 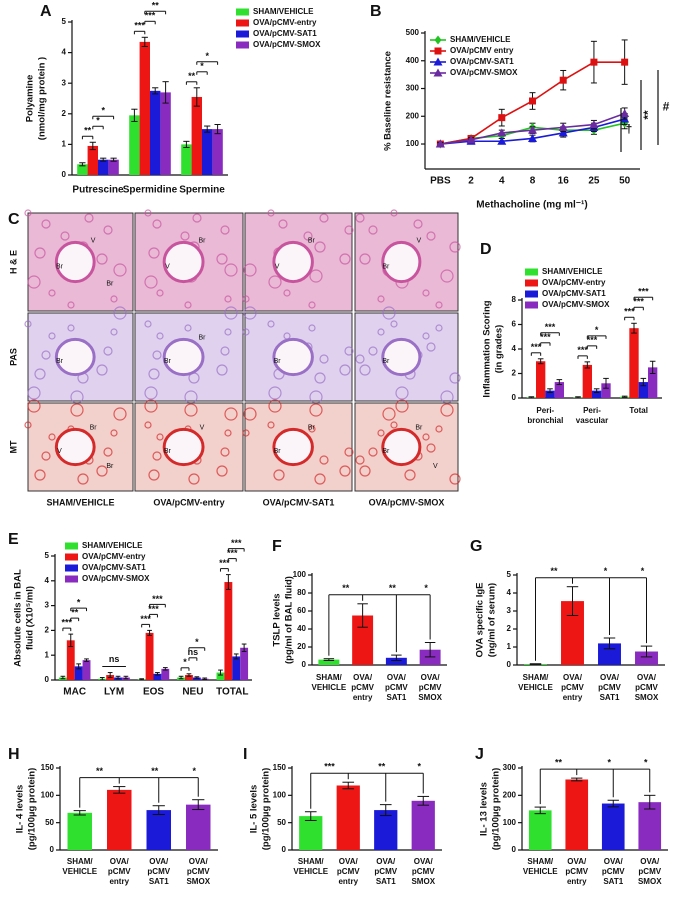 I want to click on legend-label: OVA/pCMV entry, so click(x=482, y=50).